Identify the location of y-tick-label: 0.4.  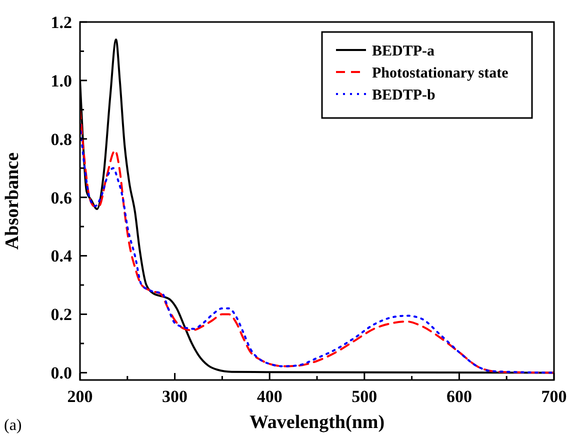
(61, 256).